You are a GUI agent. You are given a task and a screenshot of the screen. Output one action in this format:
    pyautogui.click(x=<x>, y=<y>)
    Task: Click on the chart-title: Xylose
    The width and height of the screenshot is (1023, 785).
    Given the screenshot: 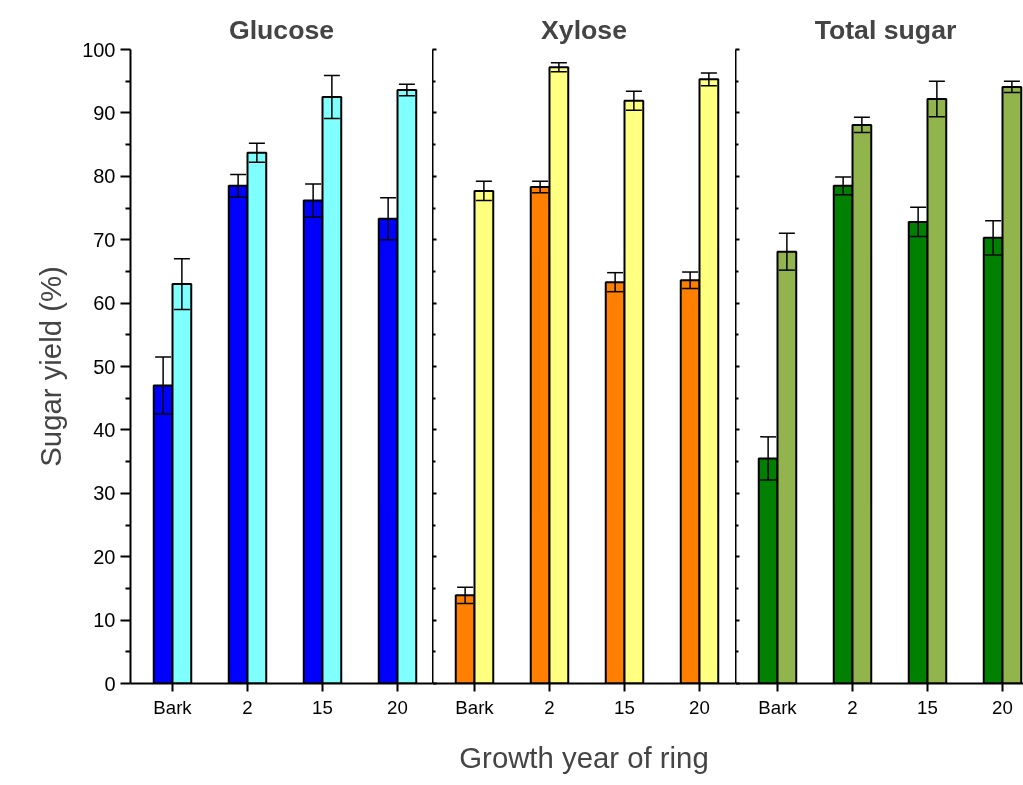 What is the action you would take?
    pyautogui.click(x=584, y=29)
    